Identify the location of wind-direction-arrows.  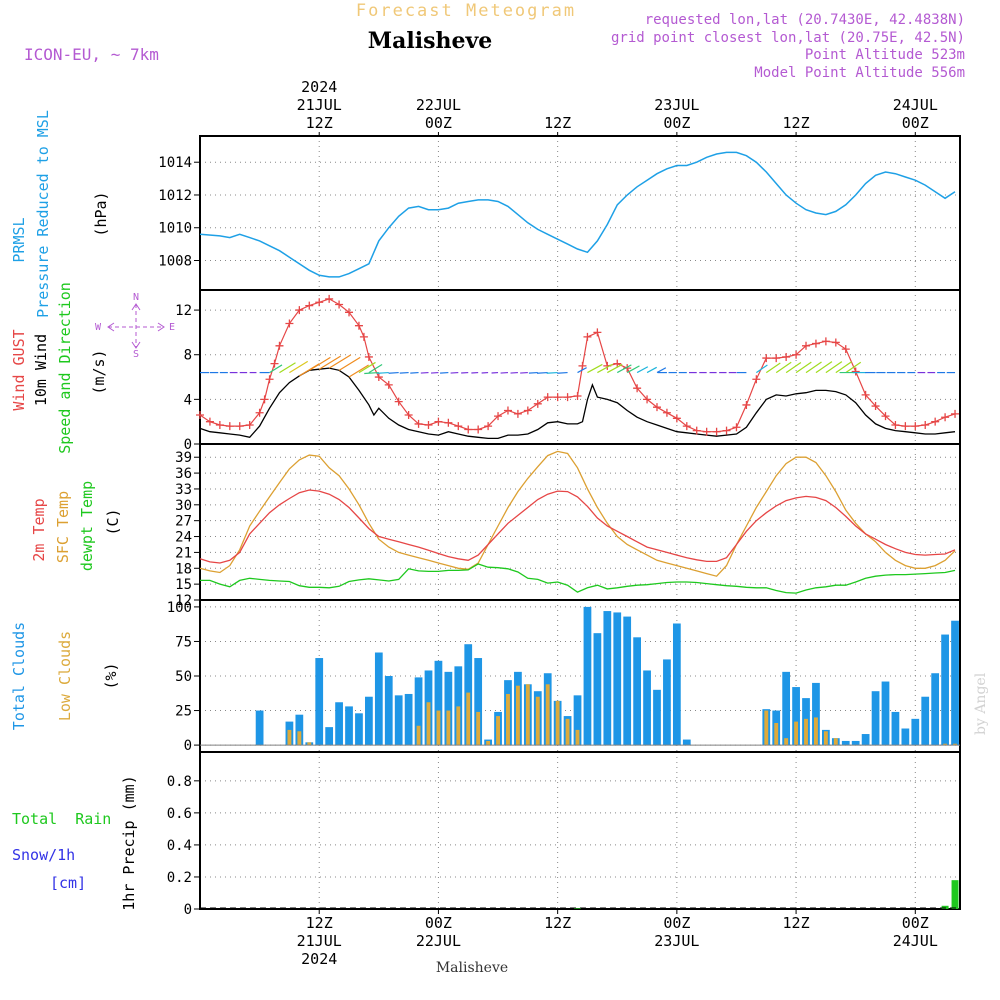
(578, 366).